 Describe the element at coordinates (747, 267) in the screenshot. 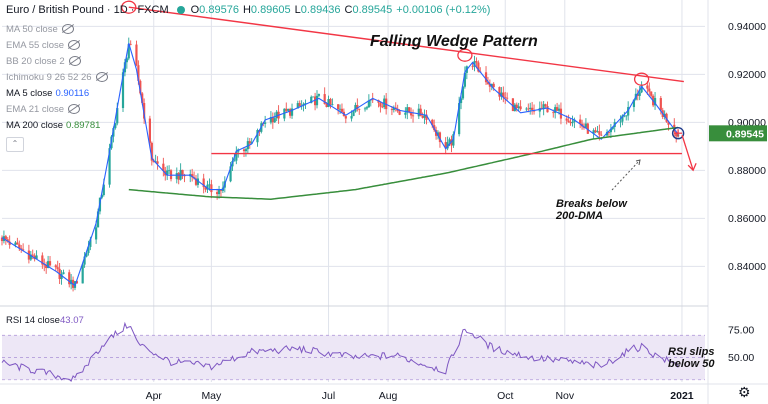

I see `y-tick-label: 0.84000` at that location.